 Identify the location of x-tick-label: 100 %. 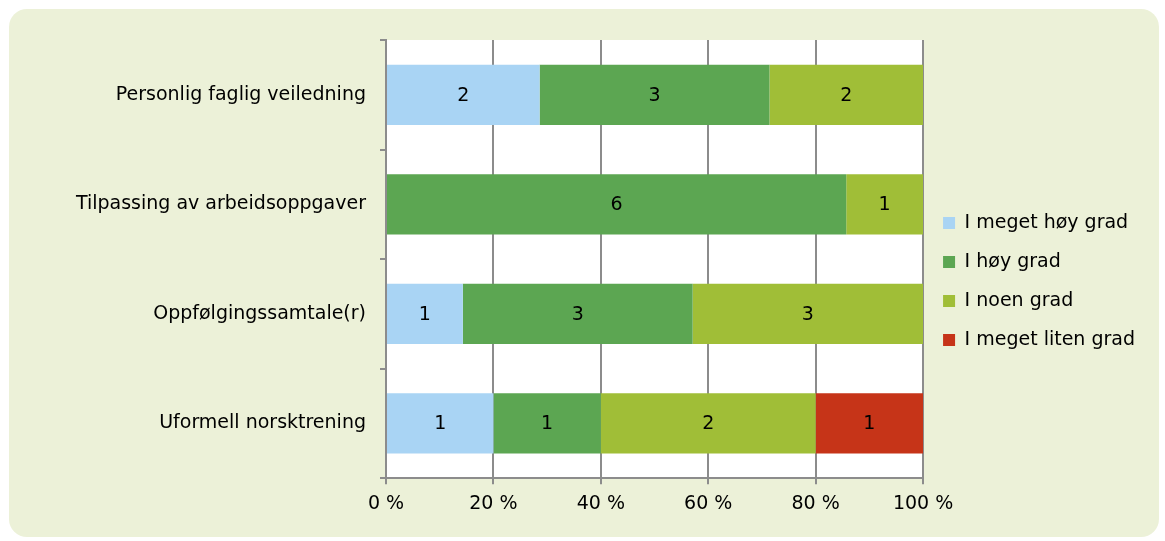
(923, 501).